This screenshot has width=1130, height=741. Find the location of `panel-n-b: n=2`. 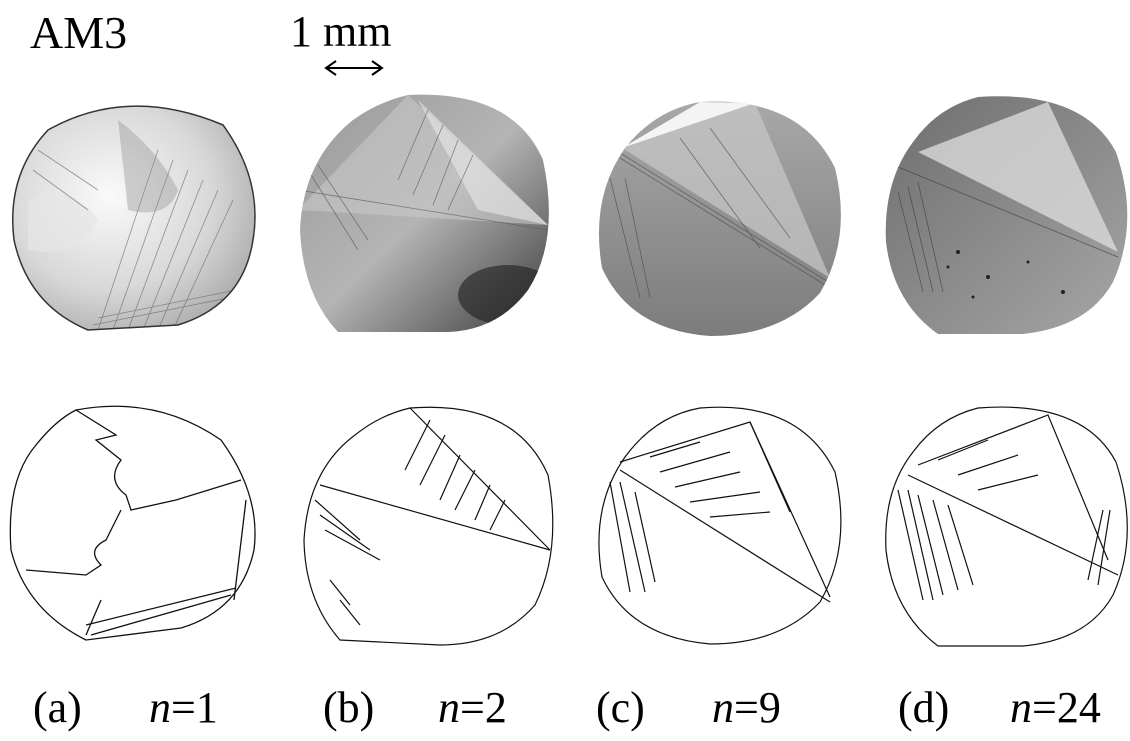

panel-n-b: n=2 is located at coordinates (472, 708).